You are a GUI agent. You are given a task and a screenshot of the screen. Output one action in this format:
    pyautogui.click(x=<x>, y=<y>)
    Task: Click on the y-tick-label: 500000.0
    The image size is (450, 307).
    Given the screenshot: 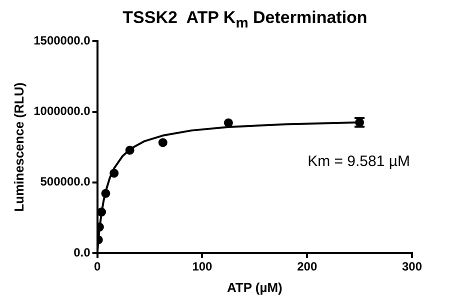 What is the action you would take?
    pyautogui.click(x=65, y=181)
    